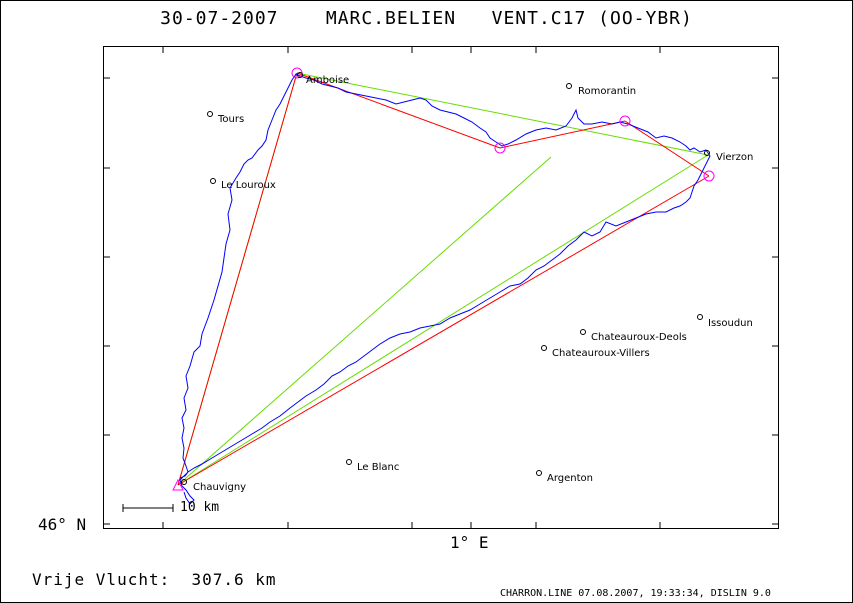  I want to click on scale-bar, so click(148, 508).